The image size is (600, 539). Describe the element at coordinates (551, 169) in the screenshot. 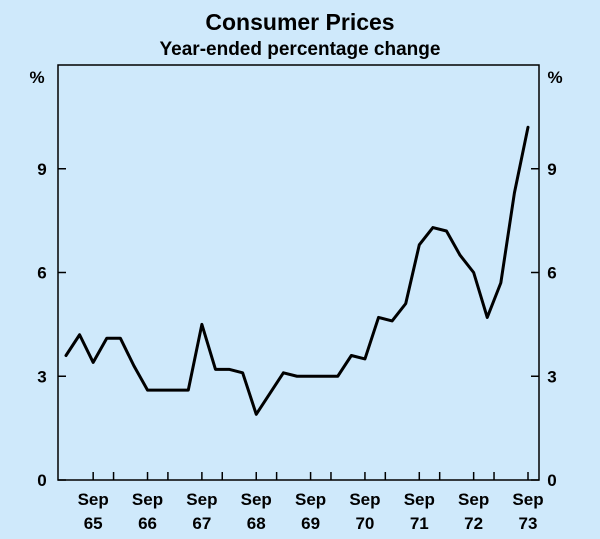

I see `y-tick-label-right: 9` at that location.